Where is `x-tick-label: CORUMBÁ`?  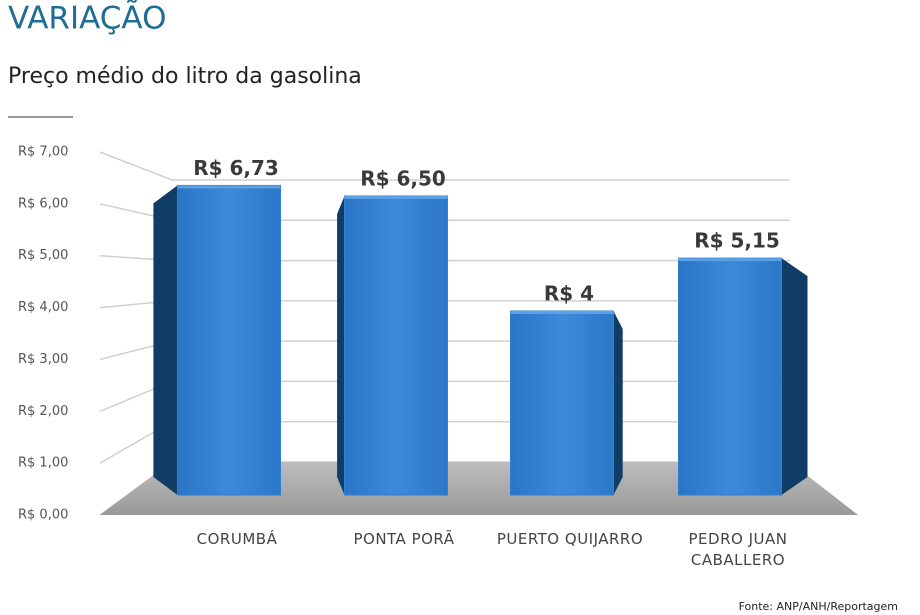
x-tick-label: CORUMBÁ is located at coordinates (237, 539).